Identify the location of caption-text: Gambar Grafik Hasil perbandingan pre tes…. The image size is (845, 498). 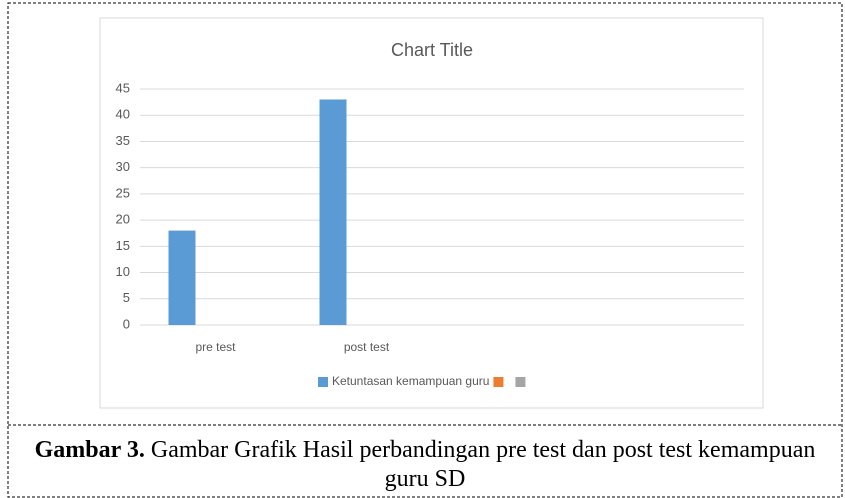
(483, 464).